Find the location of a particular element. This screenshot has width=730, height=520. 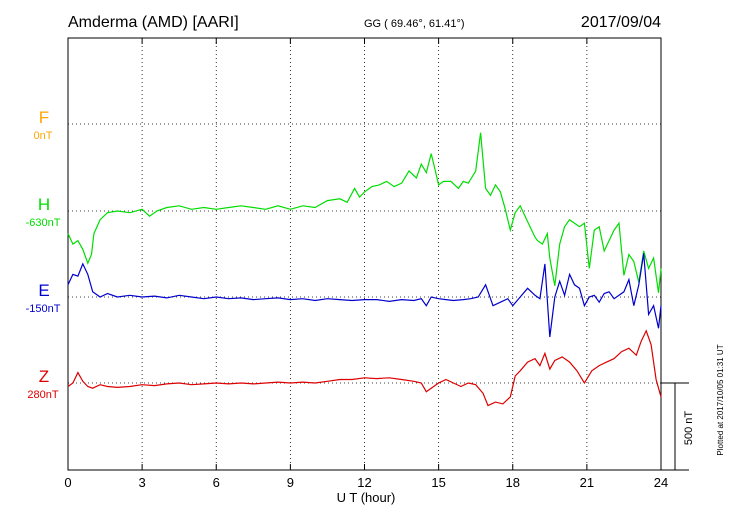

channel-labels: F 0nT H -630nT E -150nT Z 280nT is located at coordinates (43, 254).